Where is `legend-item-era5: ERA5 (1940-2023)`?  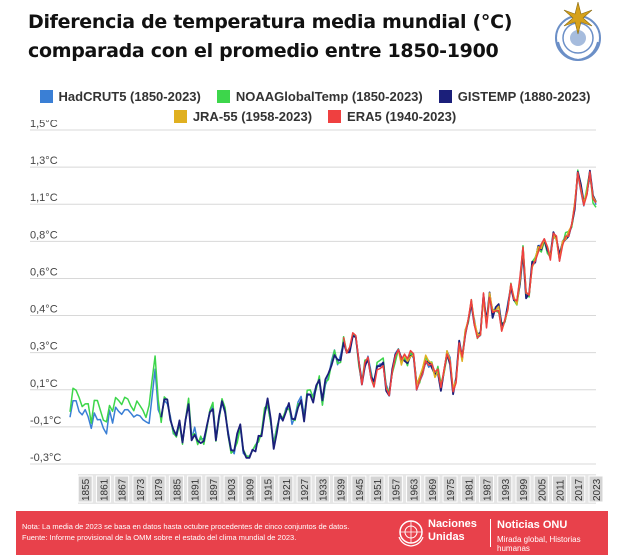 legend-item-era5: ERA5 (1940-2023) is located at coordinates (392, 116).